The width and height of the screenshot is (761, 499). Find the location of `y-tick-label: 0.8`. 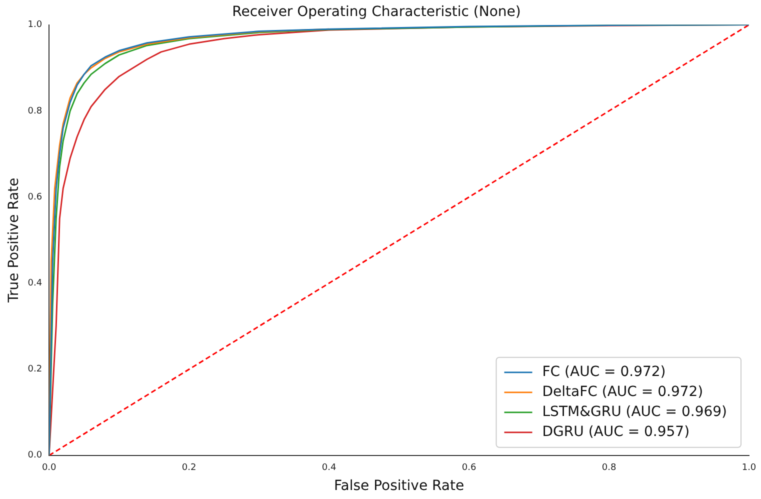

y-tick-label: 0.8 is located at coordinates (35, 111).